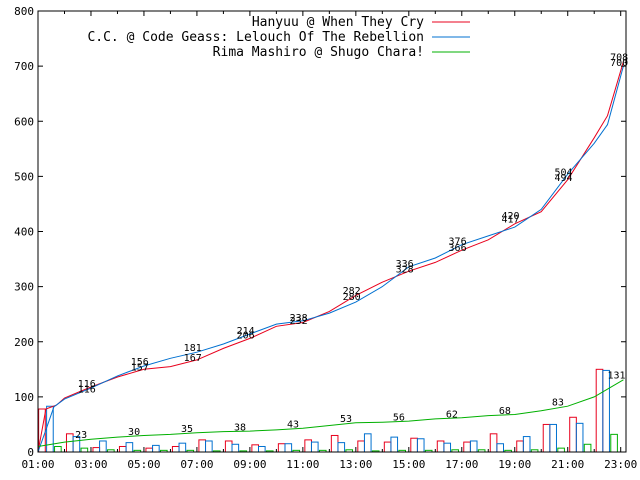 The height and width of the screenshot is (480, 640). I want to click on y-tick-label: 400, so click(24, 232).